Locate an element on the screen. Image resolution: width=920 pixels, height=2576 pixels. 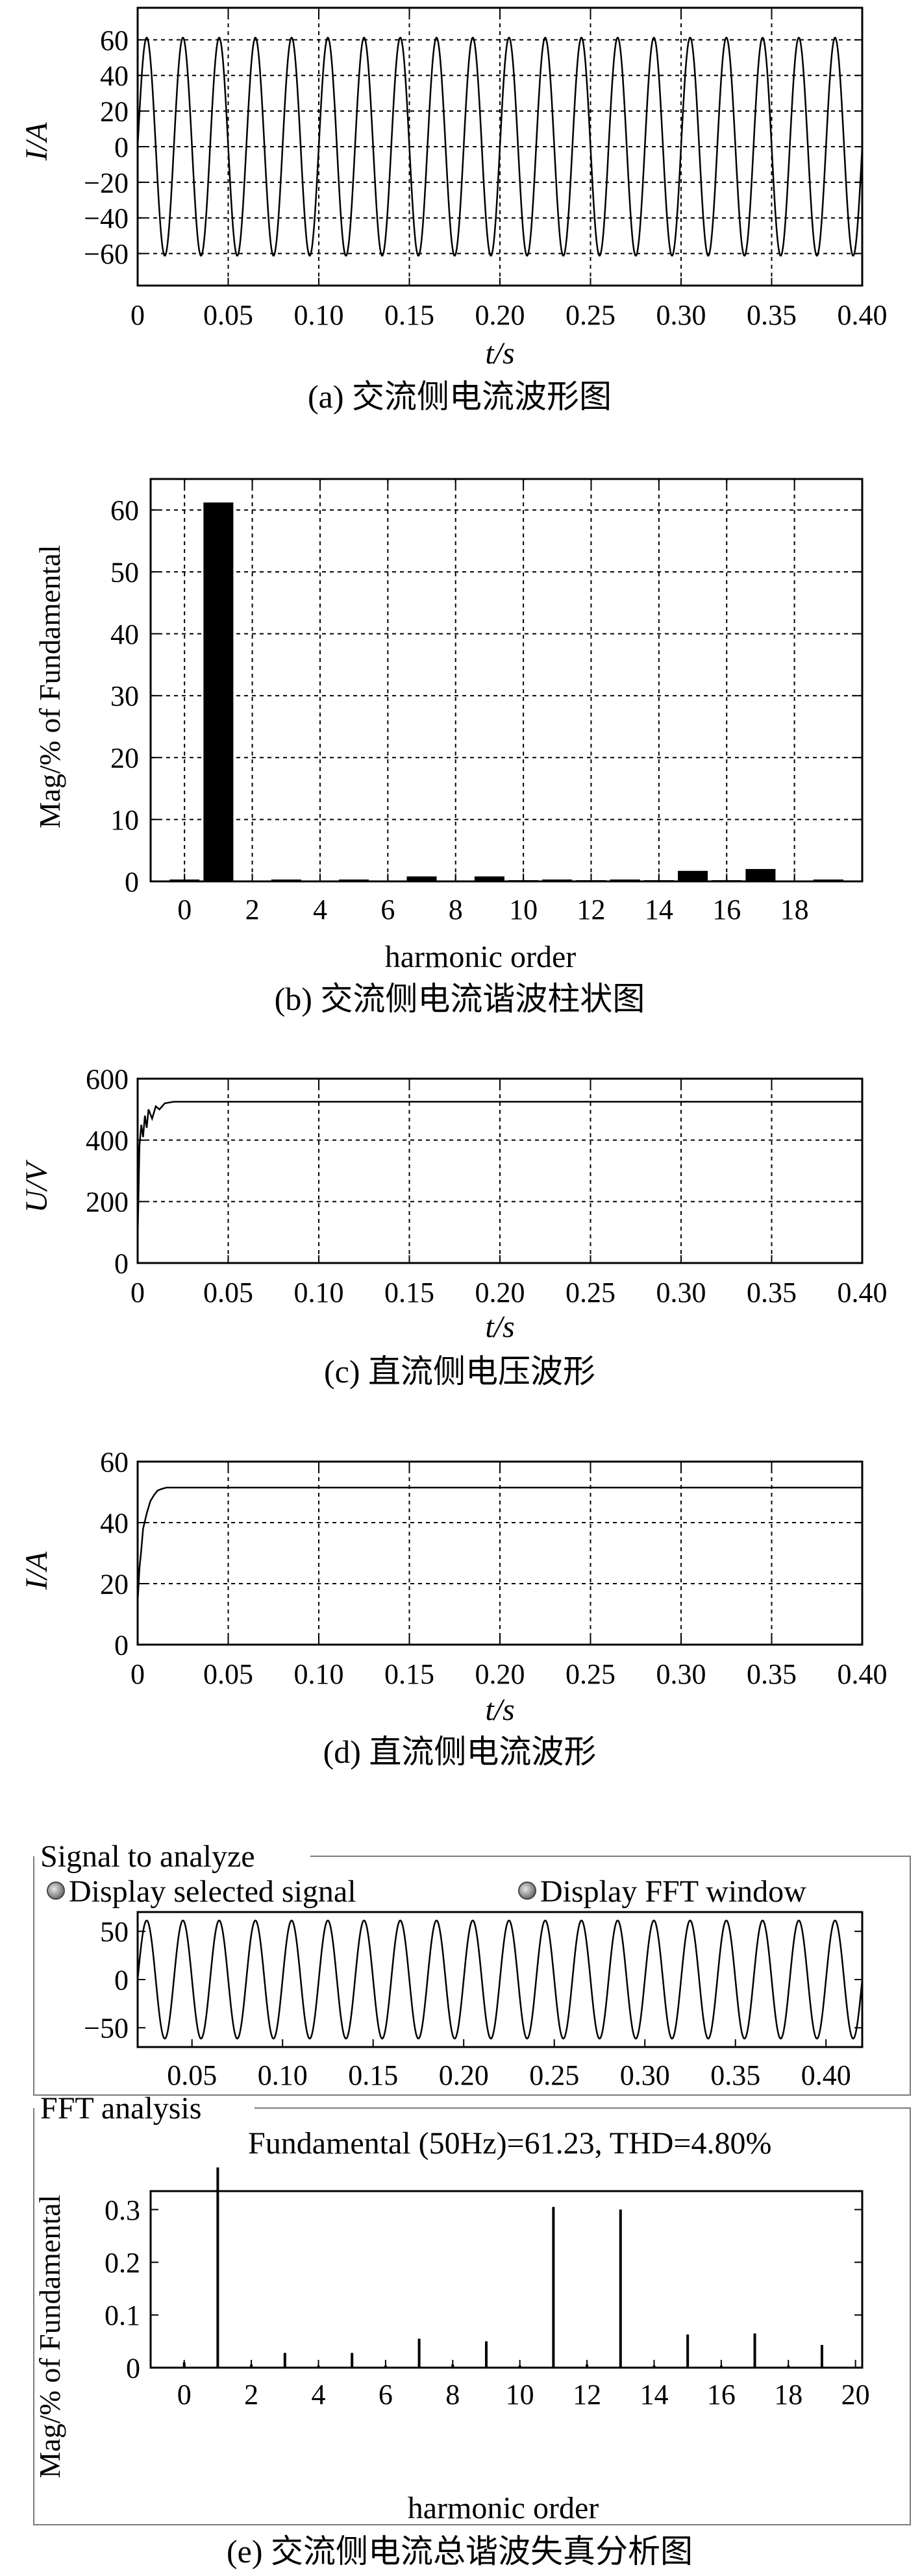
chart-a-caption: (a) 交流侧电流波形图 is located at coordinates (460, 396).